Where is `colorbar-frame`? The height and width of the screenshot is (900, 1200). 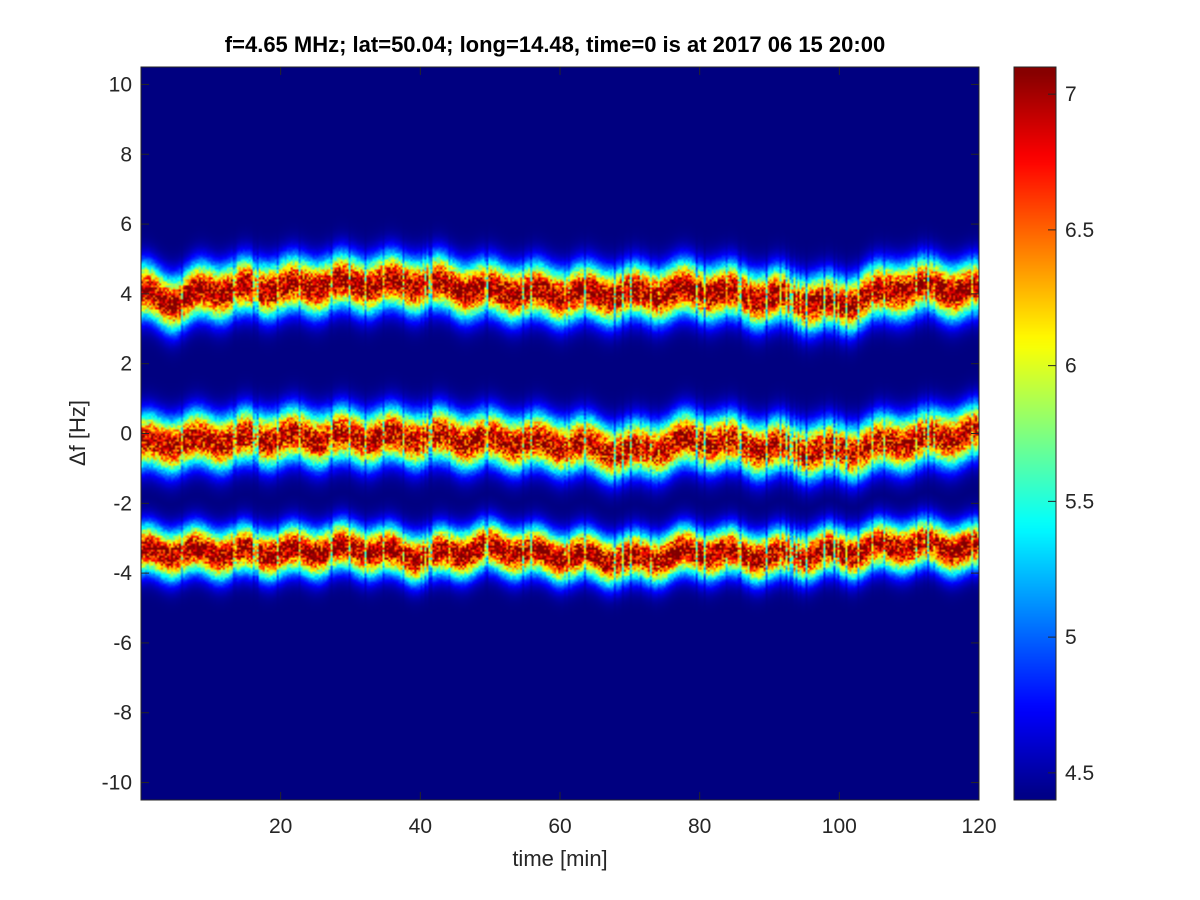 colorbar-frame is located at coordinates (1035, 433).